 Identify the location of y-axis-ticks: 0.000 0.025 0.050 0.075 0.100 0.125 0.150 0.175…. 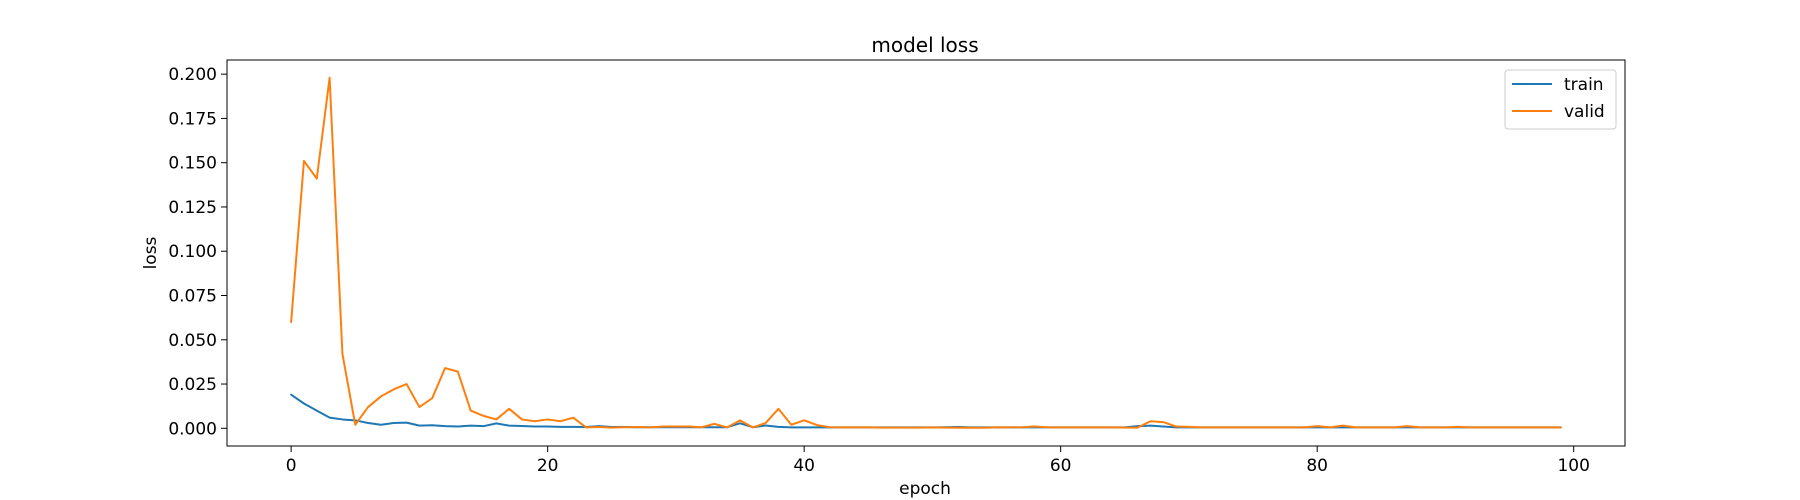
(197, 252).